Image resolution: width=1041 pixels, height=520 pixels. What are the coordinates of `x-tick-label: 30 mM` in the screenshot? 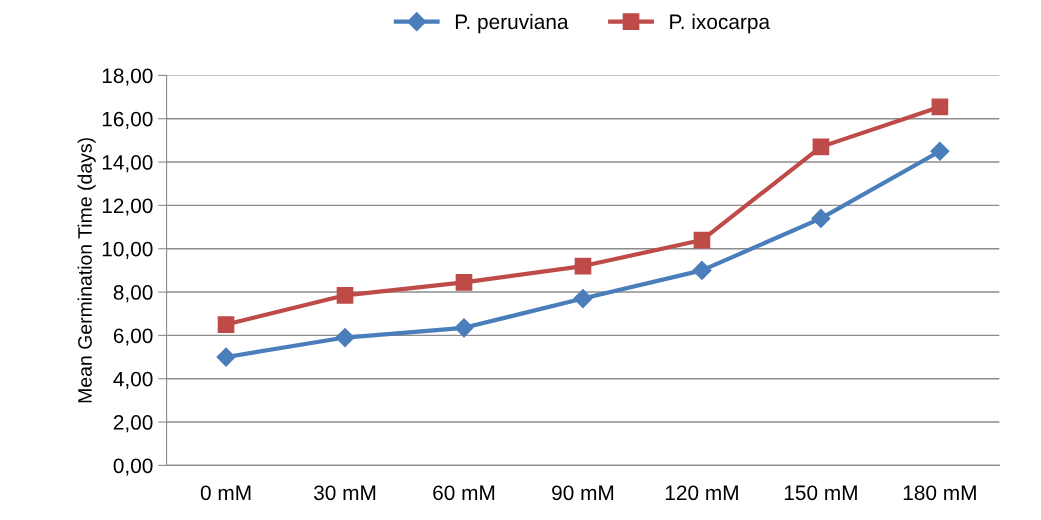 It's located at (344, 493).